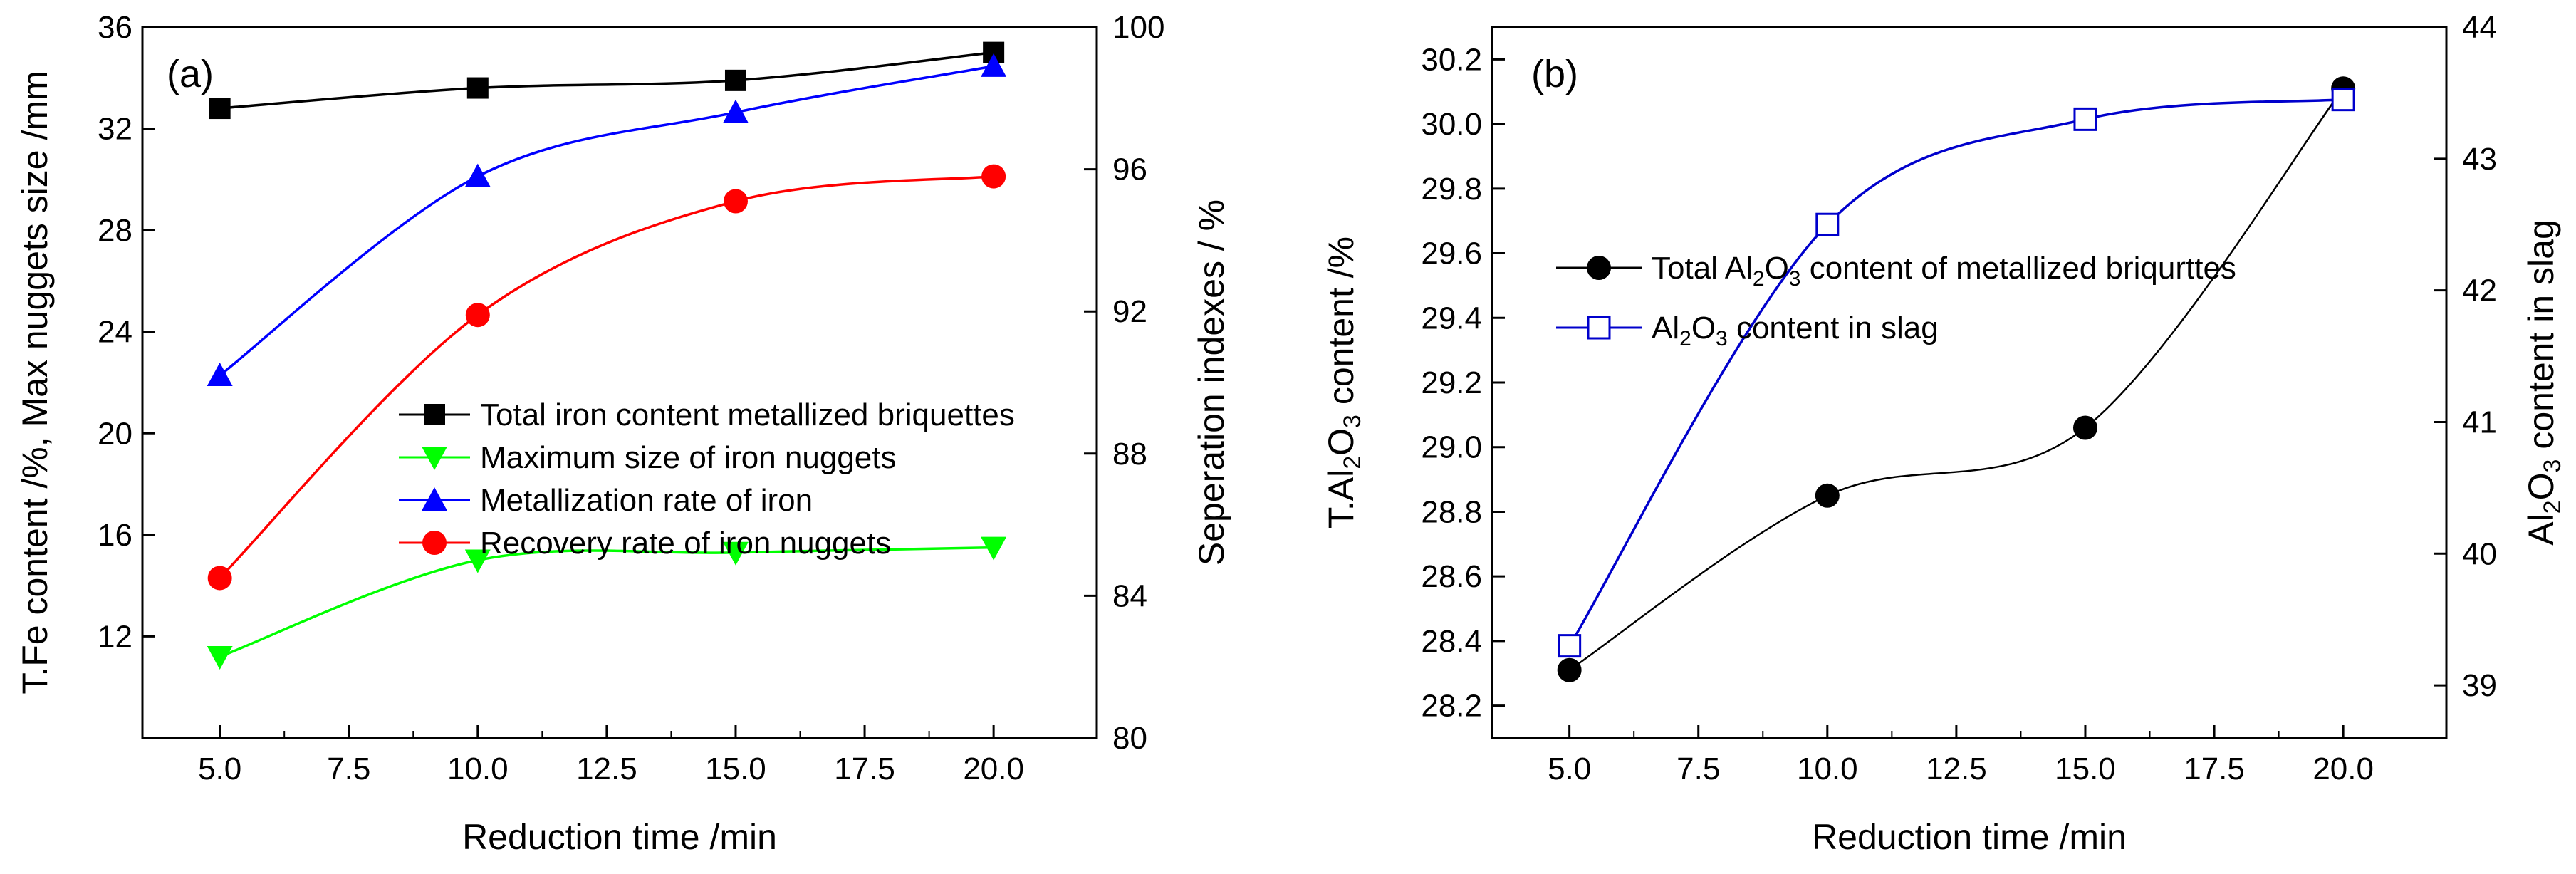 The width and height of the screenshot is (2576, 874). What do you see at coordinates (1451, 511) in the screenshot?
I see `y-left-tick-label: 28.8` at bounding box center [1451, 511].